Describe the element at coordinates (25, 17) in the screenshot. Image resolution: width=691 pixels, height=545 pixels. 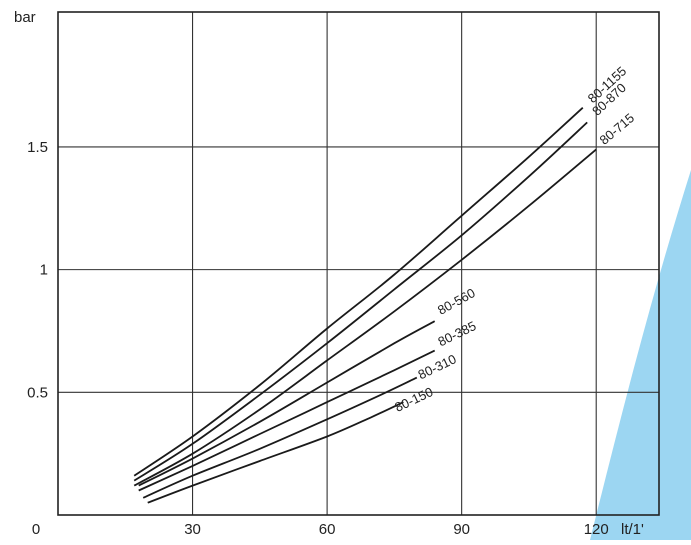
I see `y-axis-label: bar` at that location.